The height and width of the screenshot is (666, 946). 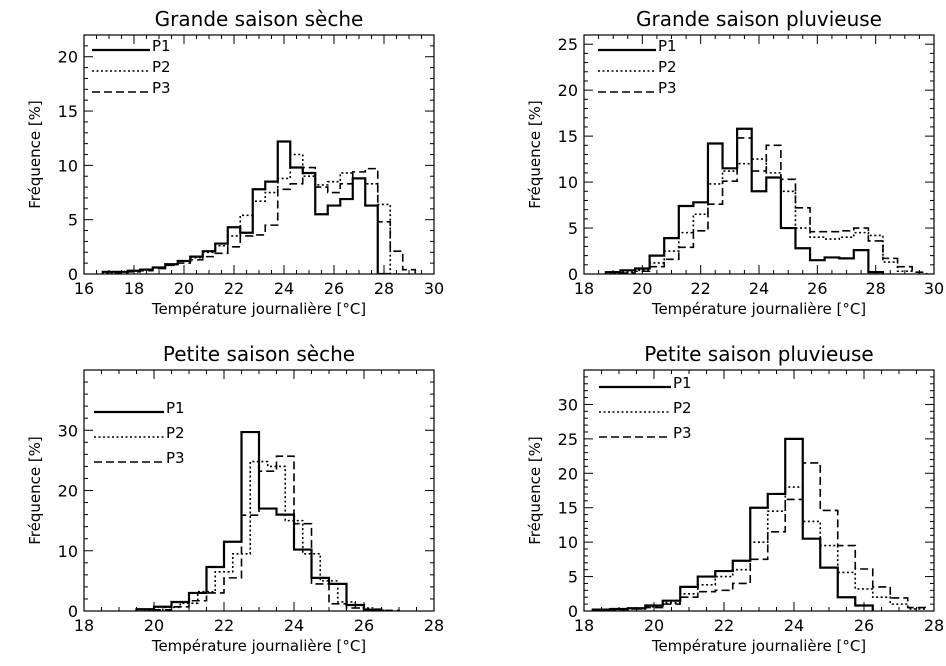 What do you see at coordinates (759, 19) in the screenshot?
I see `chart-title: Grande saison pluvieuse` at bounding box center [759, 19].